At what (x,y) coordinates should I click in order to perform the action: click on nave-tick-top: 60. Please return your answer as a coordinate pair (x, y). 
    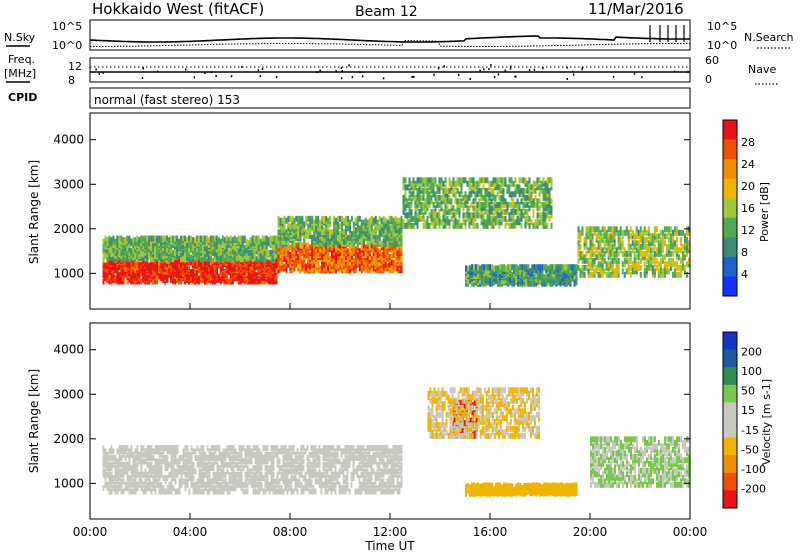
    Looking at the image, I should click on (712, 60).